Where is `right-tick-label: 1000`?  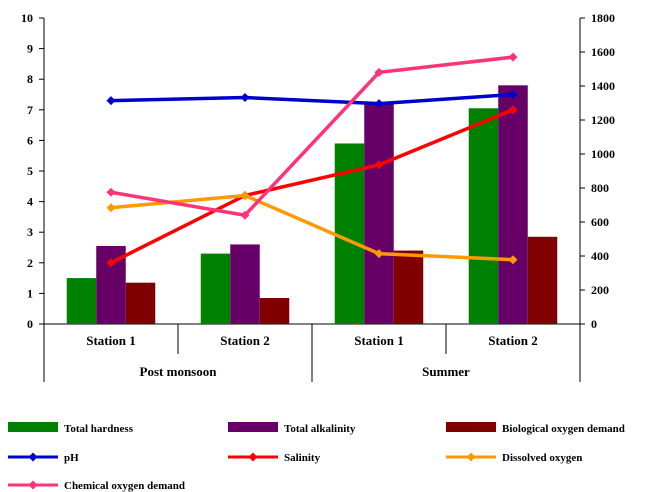 right-tick-label: 1000 is located at coordinates (603, 154).